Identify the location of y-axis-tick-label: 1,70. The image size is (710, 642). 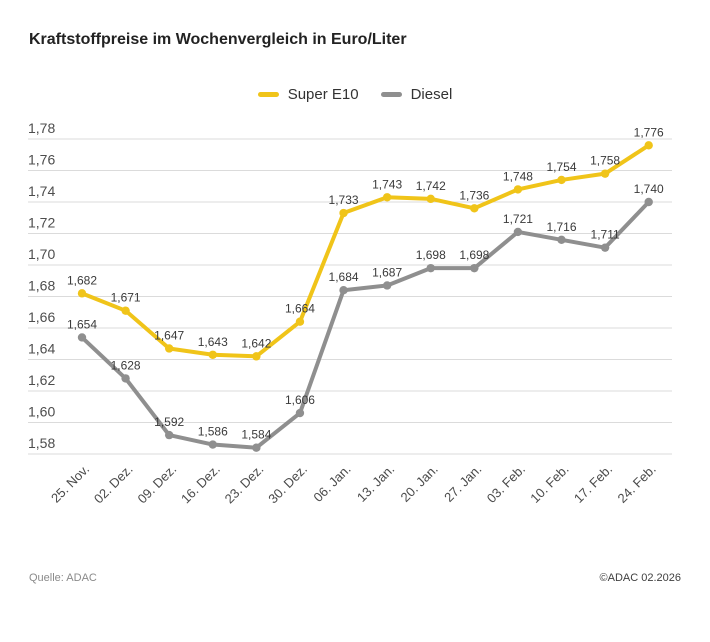
(41, 254).